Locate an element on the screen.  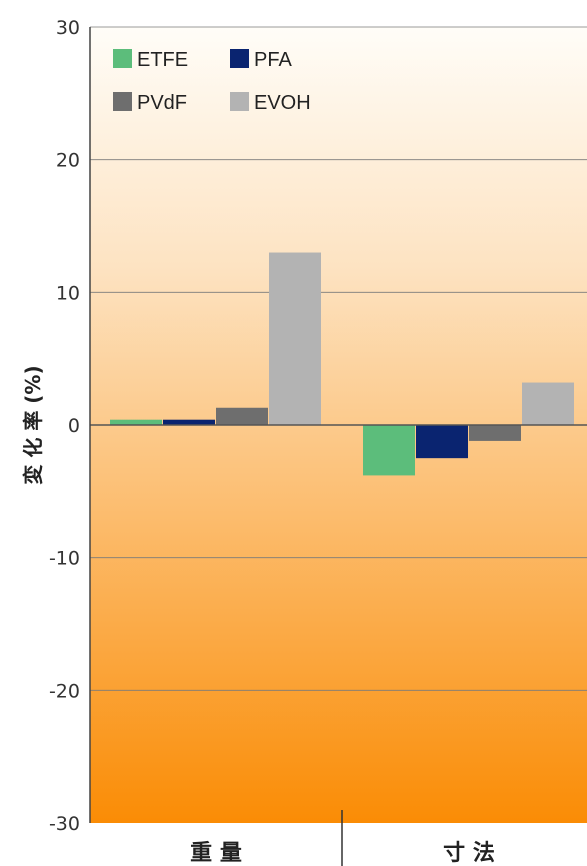
y-tick-label: -20 is located at coordinates (64, 691).